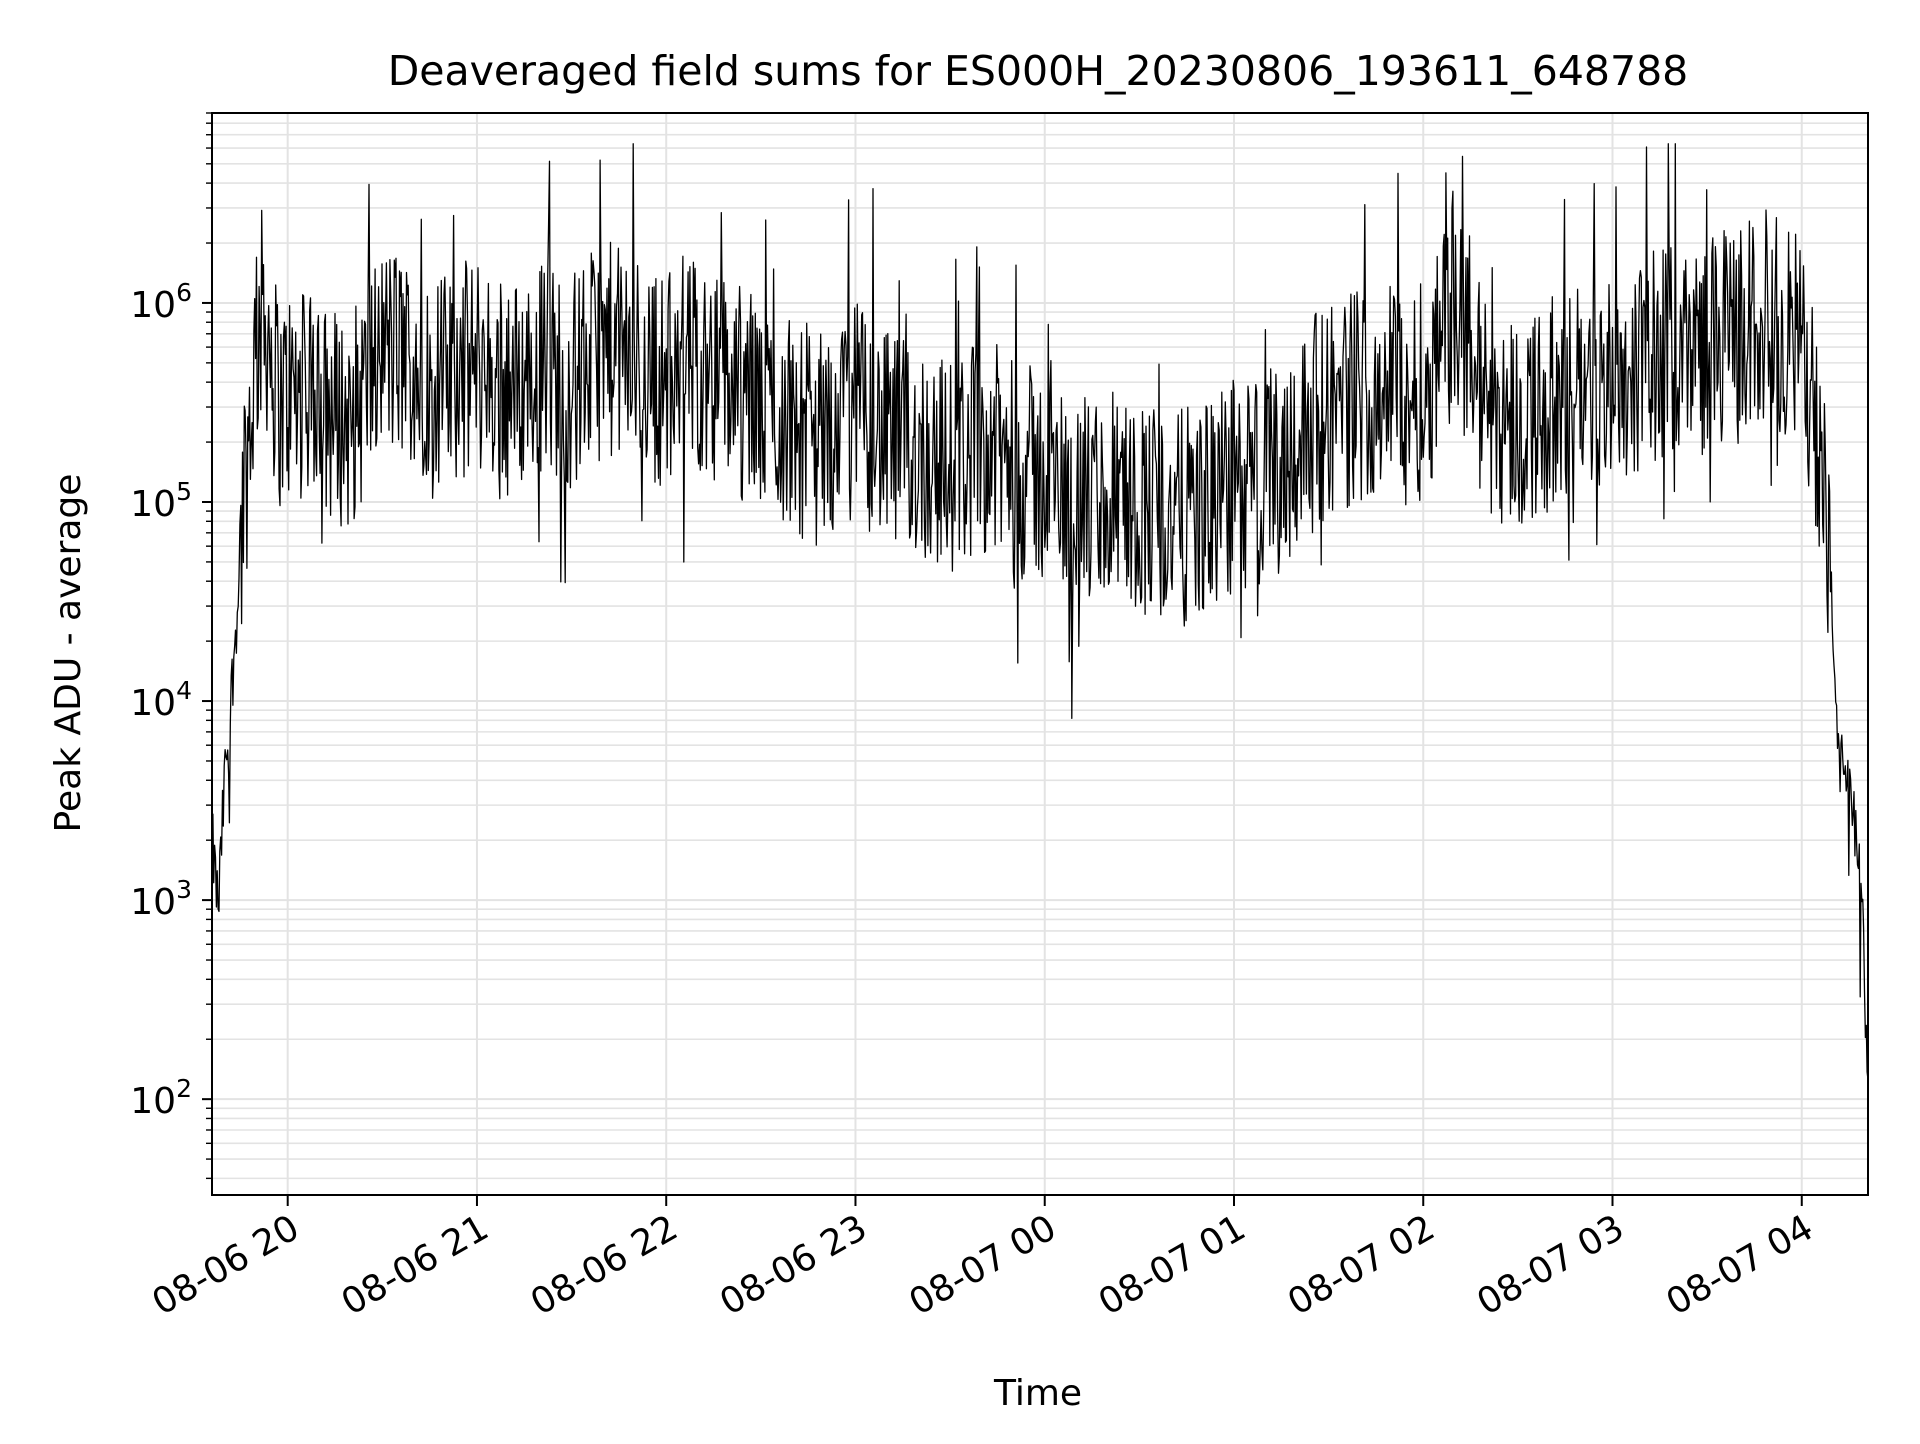 This screenshot has width=1920, height=1444. What do you see at coordinates (161, 899) in the screenshot?
I see `y-tick-label: 10³` at bounding box center [161, 899].